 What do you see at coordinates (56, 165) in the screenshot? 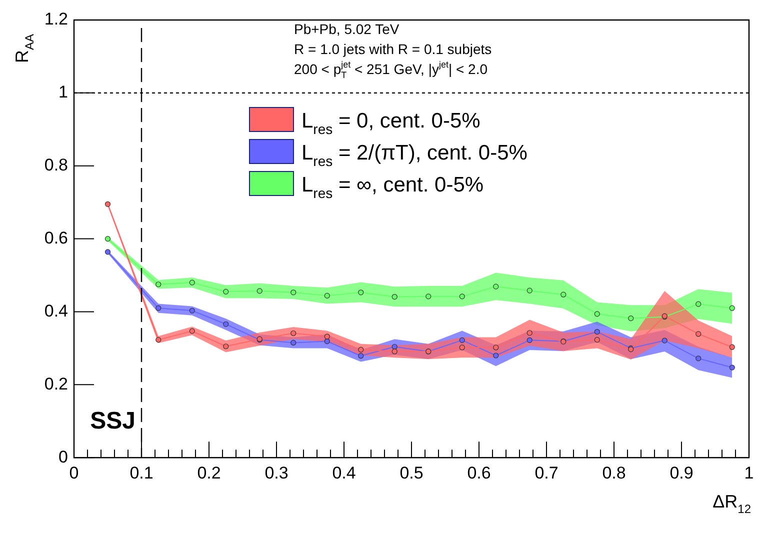
I see `y-tick-label: 0.8` at bounding box center [56, 165].